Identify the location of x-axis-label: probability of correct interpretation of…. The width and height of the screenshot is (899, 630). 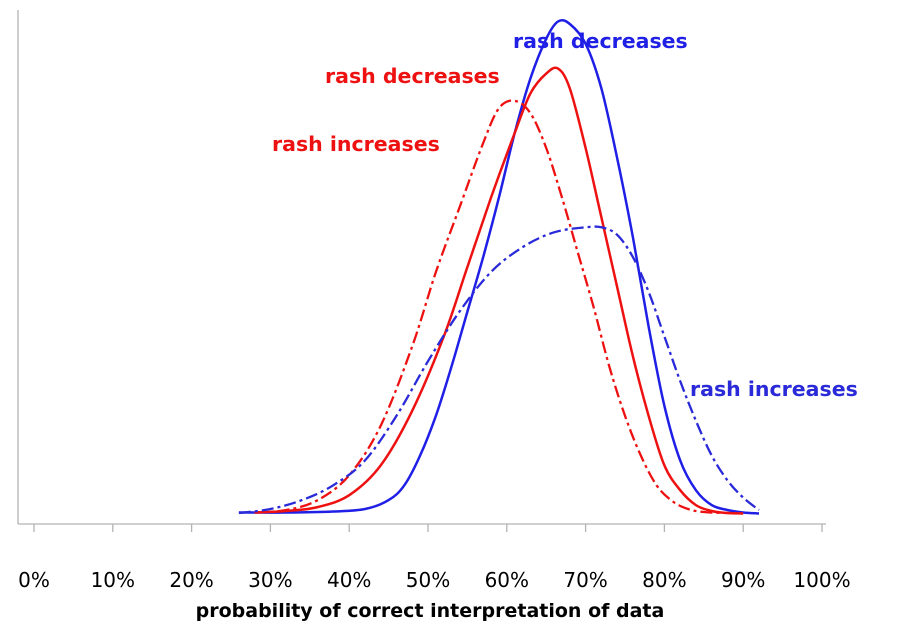
(430, 611).